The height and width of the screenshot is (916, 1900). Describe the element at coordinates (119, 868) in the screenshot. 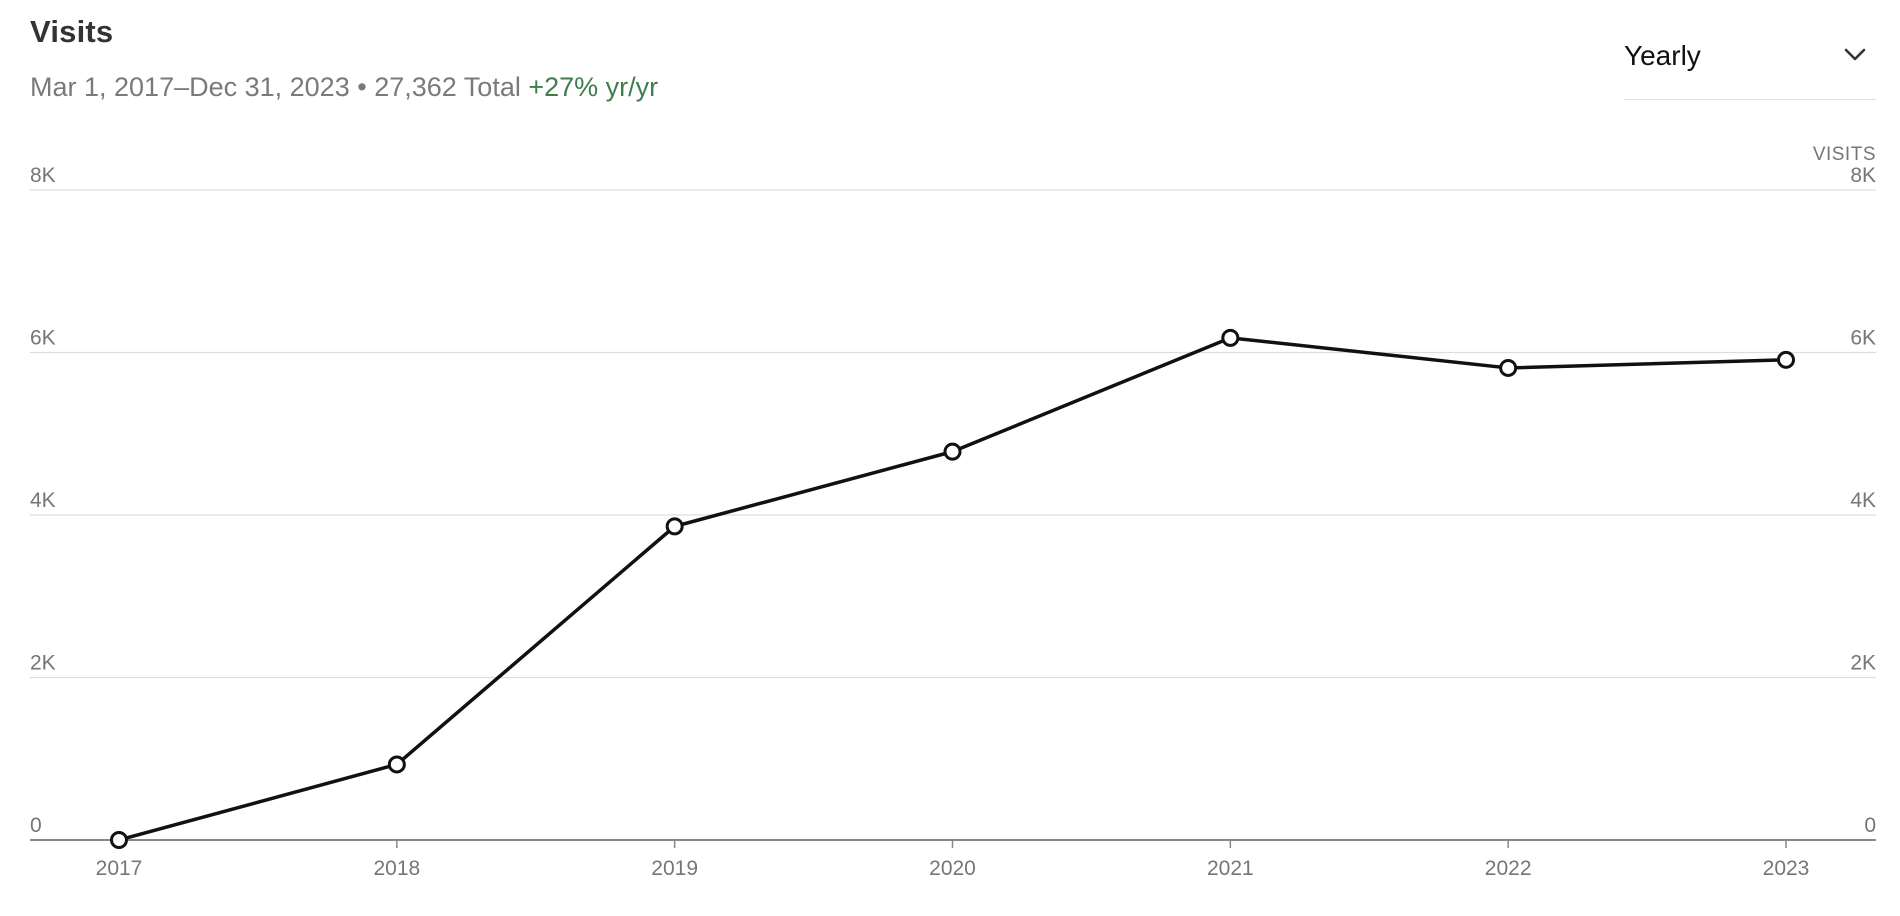

I see `x-tick-label: 2017` at that location.